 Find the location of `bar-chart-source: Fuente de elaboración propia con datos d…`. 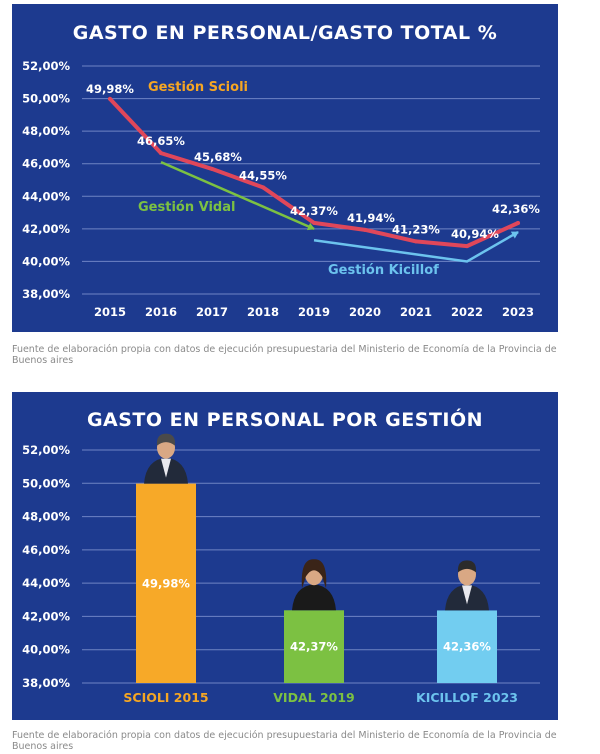

bar-chart-source: Fuente de elaboración propia con datos d… is located at coordinates (284, 741).